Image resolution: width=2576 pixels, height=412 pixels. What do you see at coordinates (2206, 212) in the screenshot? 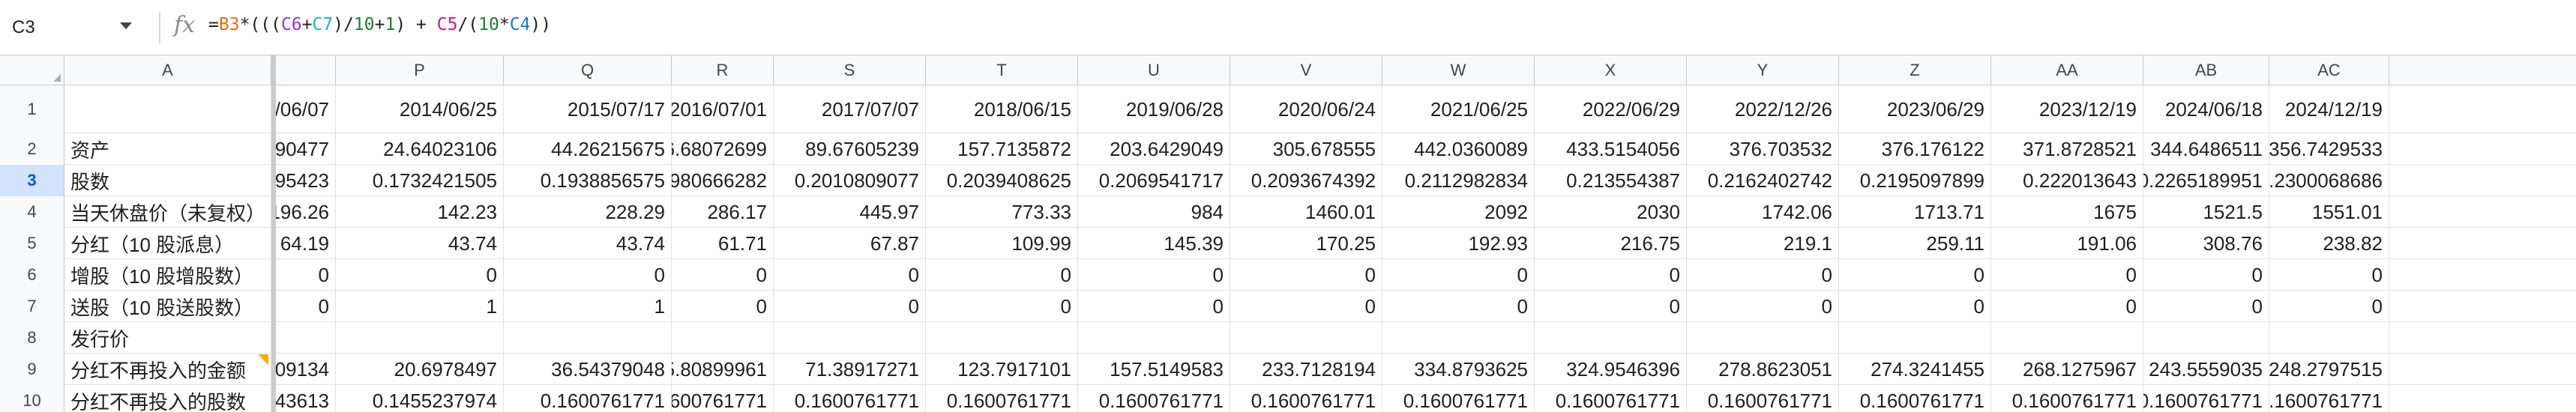
I see `data-cell: 1521.5` at bounding box center [2206, 212].